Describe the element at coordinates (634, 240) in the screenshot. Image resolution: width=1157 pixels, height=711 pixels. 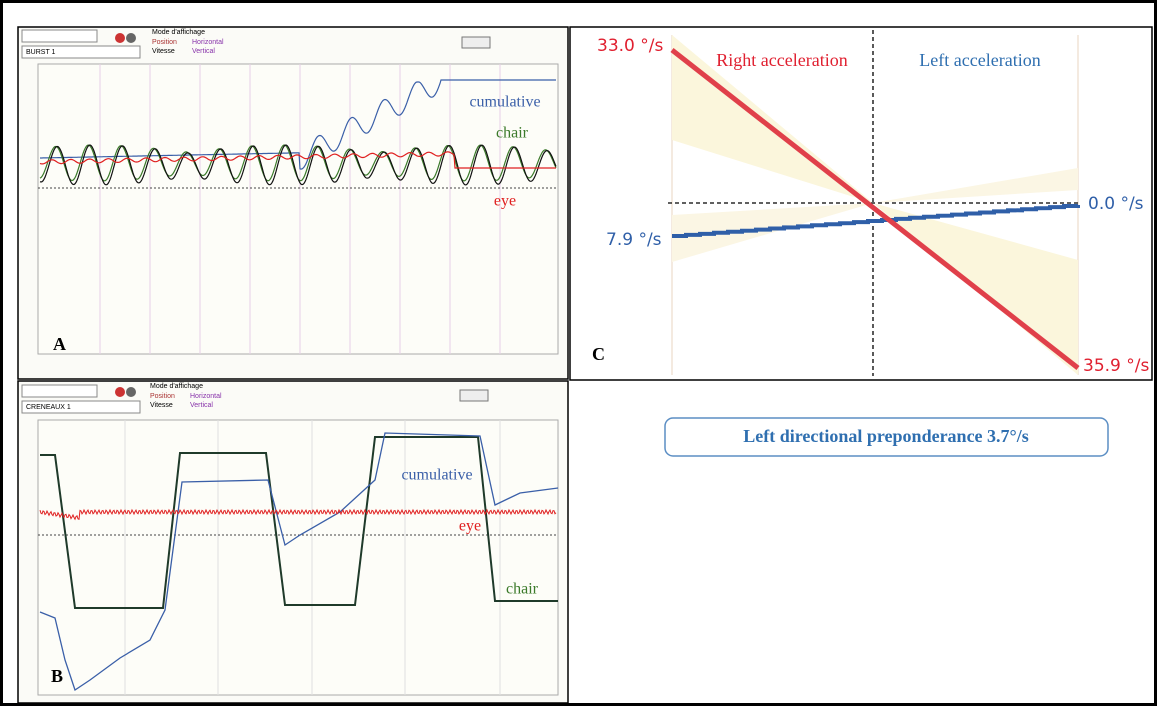
I see `value-label: 7.9 °/s` at that location.